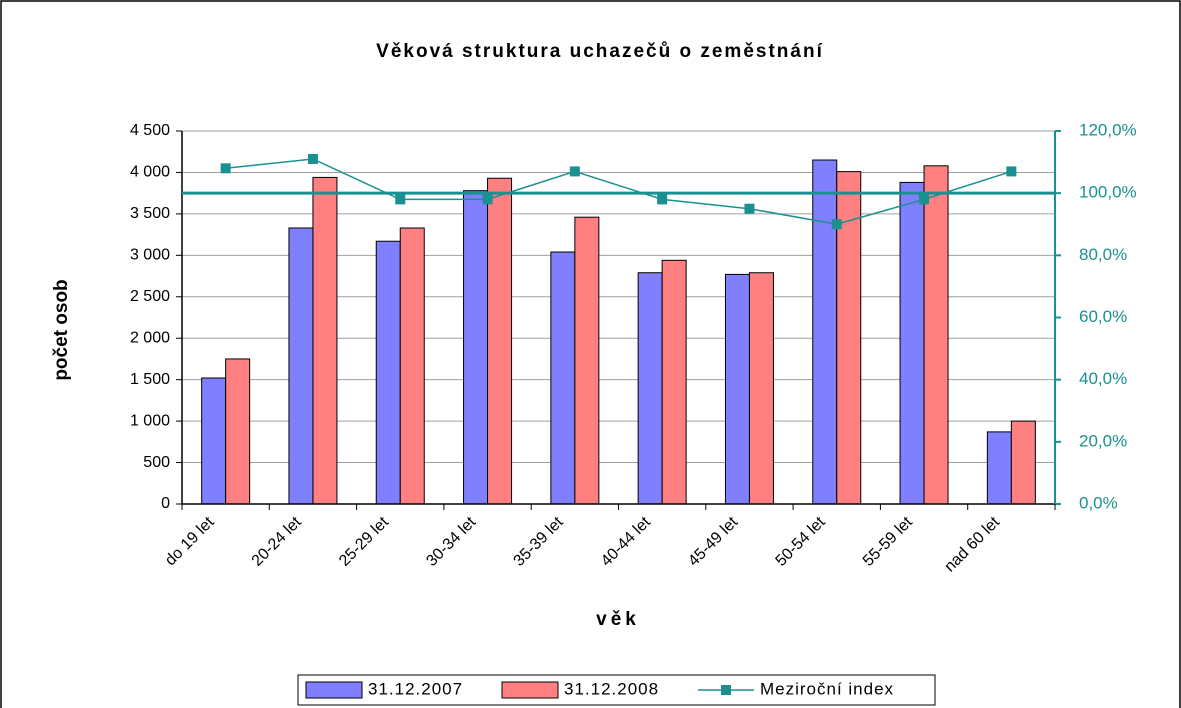 The image size is (1181, 708). I want to click on y-axis-title: počet osob, so click(61, 329).